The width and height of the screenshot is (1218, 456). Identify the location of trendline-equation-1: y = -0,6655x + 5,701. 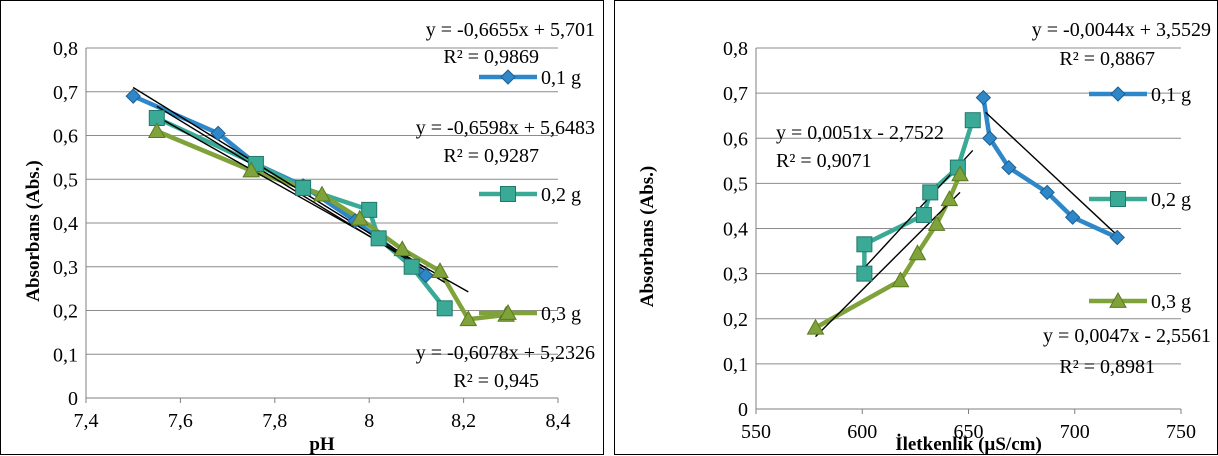
(510, 30).